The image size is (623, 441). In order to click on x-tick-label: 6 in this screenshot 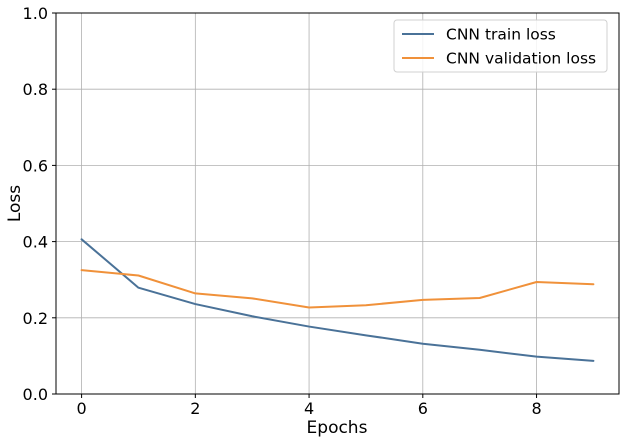, I will do `click(423, 408)`.